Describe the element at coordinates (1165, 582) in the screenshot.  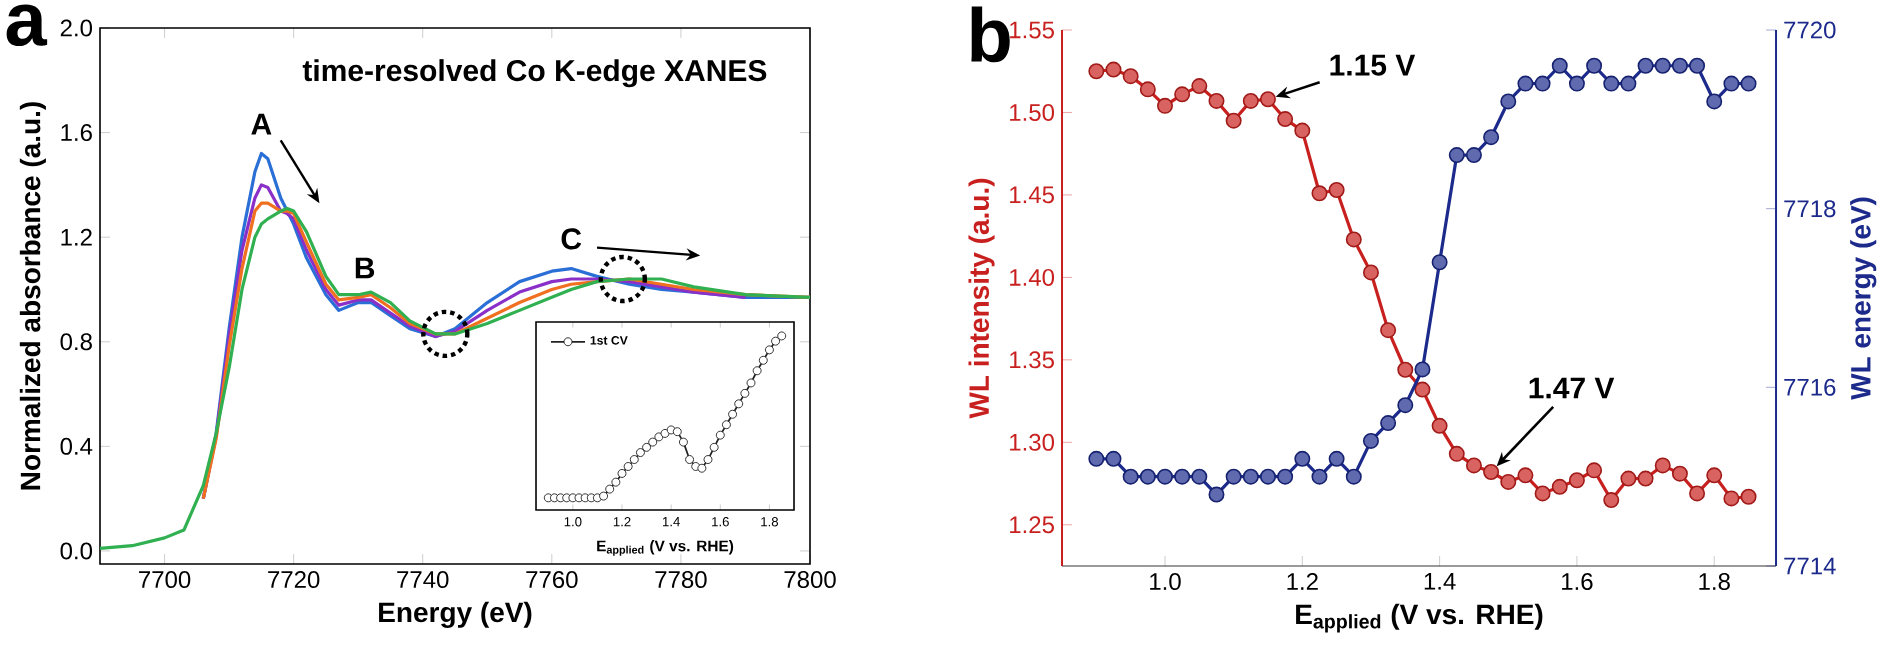
I see `x-tick-label: 1.0` at that location.